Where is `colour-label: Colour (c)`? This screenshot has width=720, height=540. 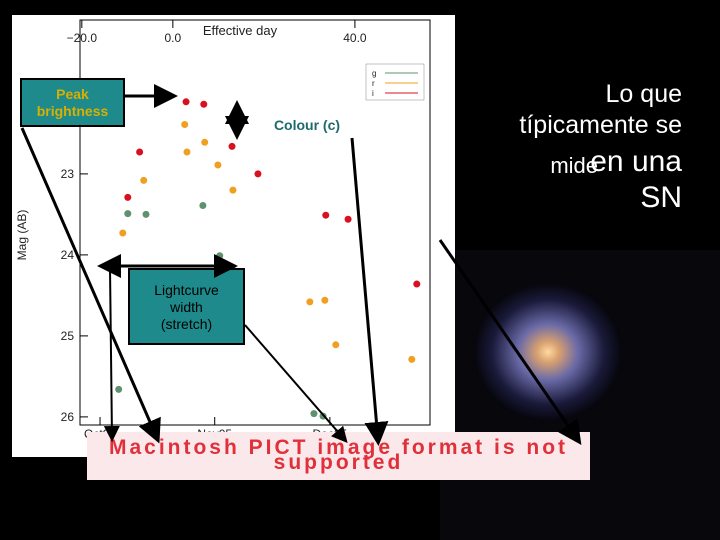 colour-label: Colour (c) is located at coordinates (307, 126).